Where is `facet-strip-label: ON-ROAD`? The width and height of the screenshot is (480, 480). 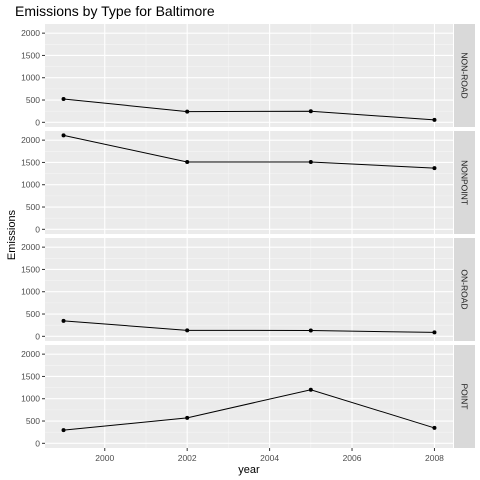
facet-strip-label: ON-ROAD is located at coordinates (465, 289).